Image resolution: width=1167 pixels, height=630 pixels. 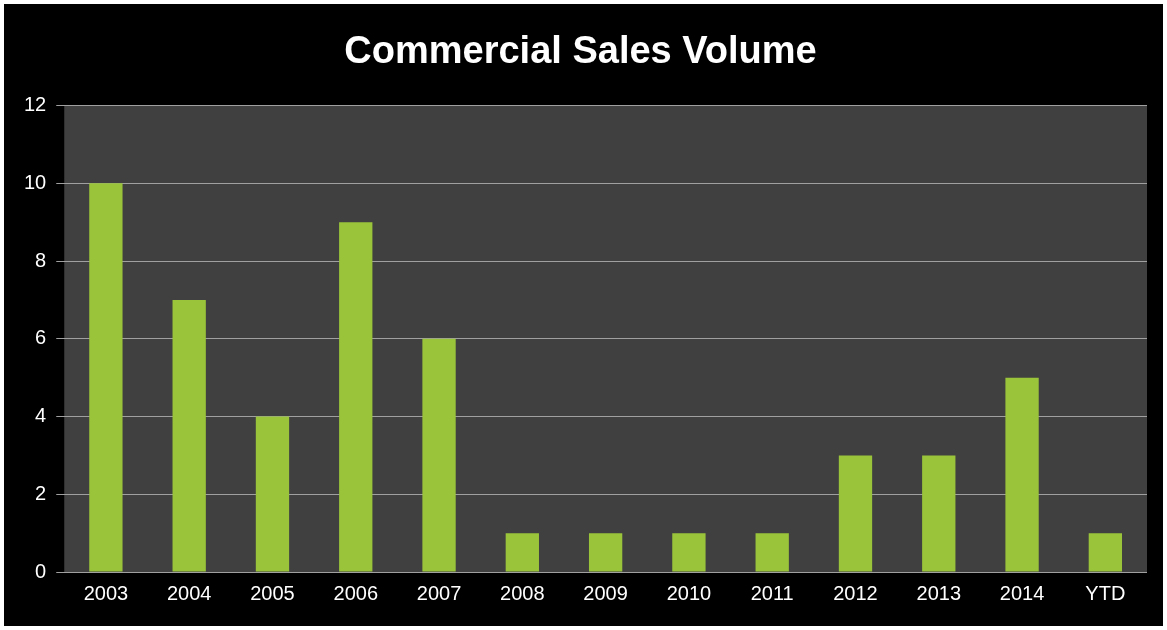 I want to click on y-tick-label: 8, so click(x=41, y=259).